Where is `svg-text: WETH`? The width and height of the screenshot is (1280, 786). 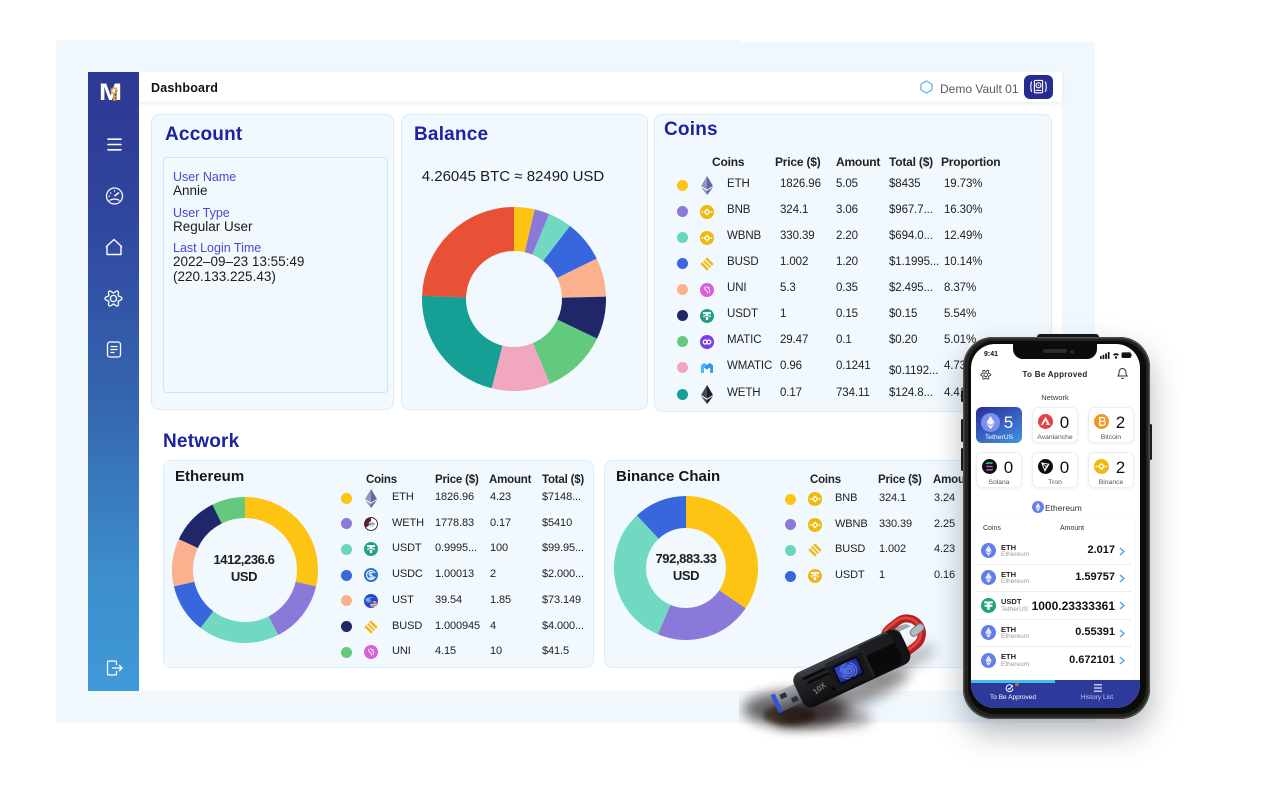 svg-text: WETH is located at coordinates (371, 525).